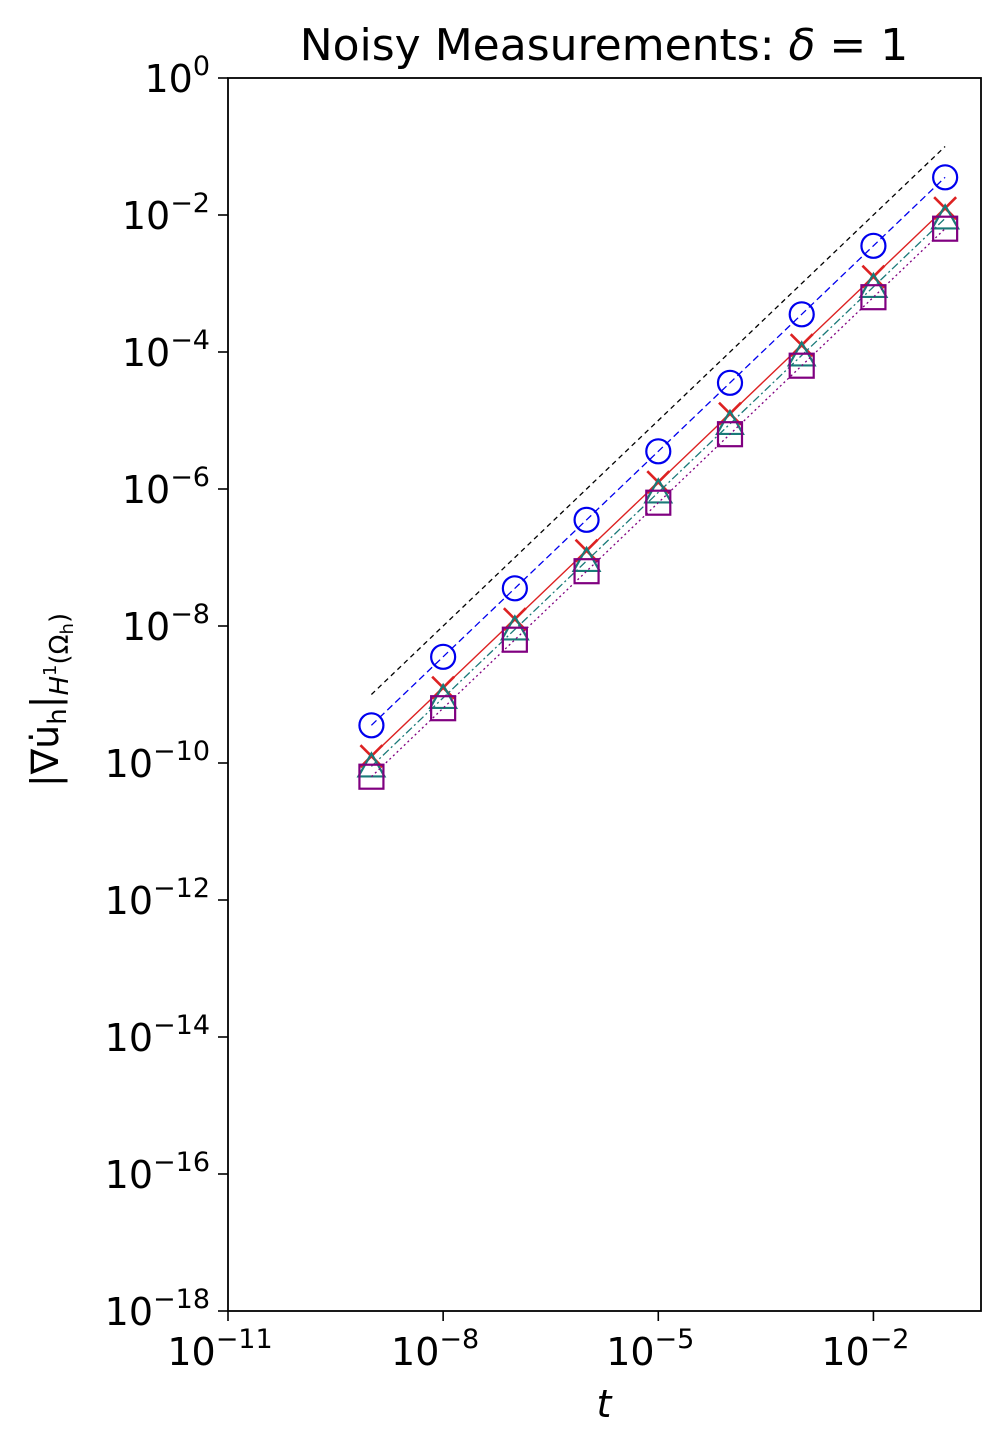 This screenshot has height=1450, width=1003. I want to click on y-tick-label: 10⁰, so click(177, 76).